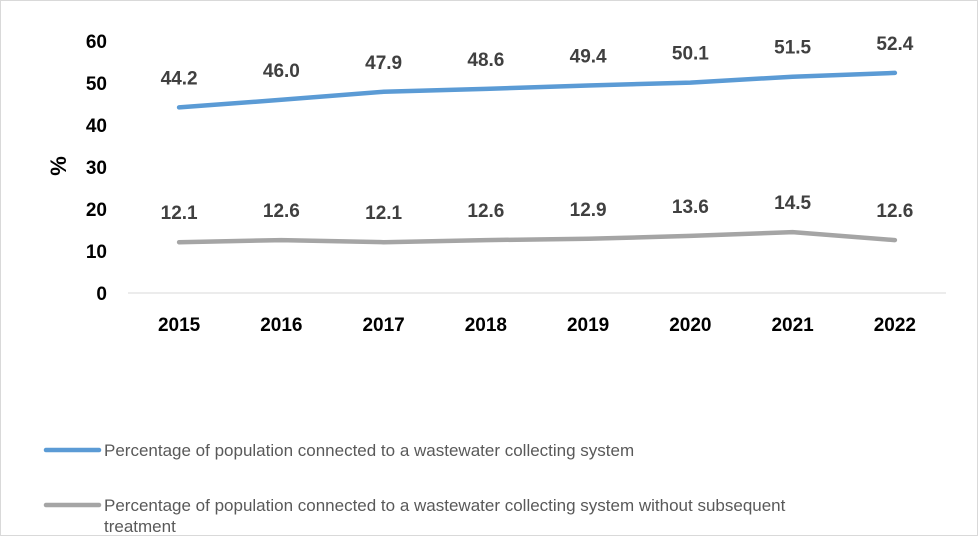 This screenshot has height=536, width=978. I want to click on y-tick-label: 60, so click(96, 42).